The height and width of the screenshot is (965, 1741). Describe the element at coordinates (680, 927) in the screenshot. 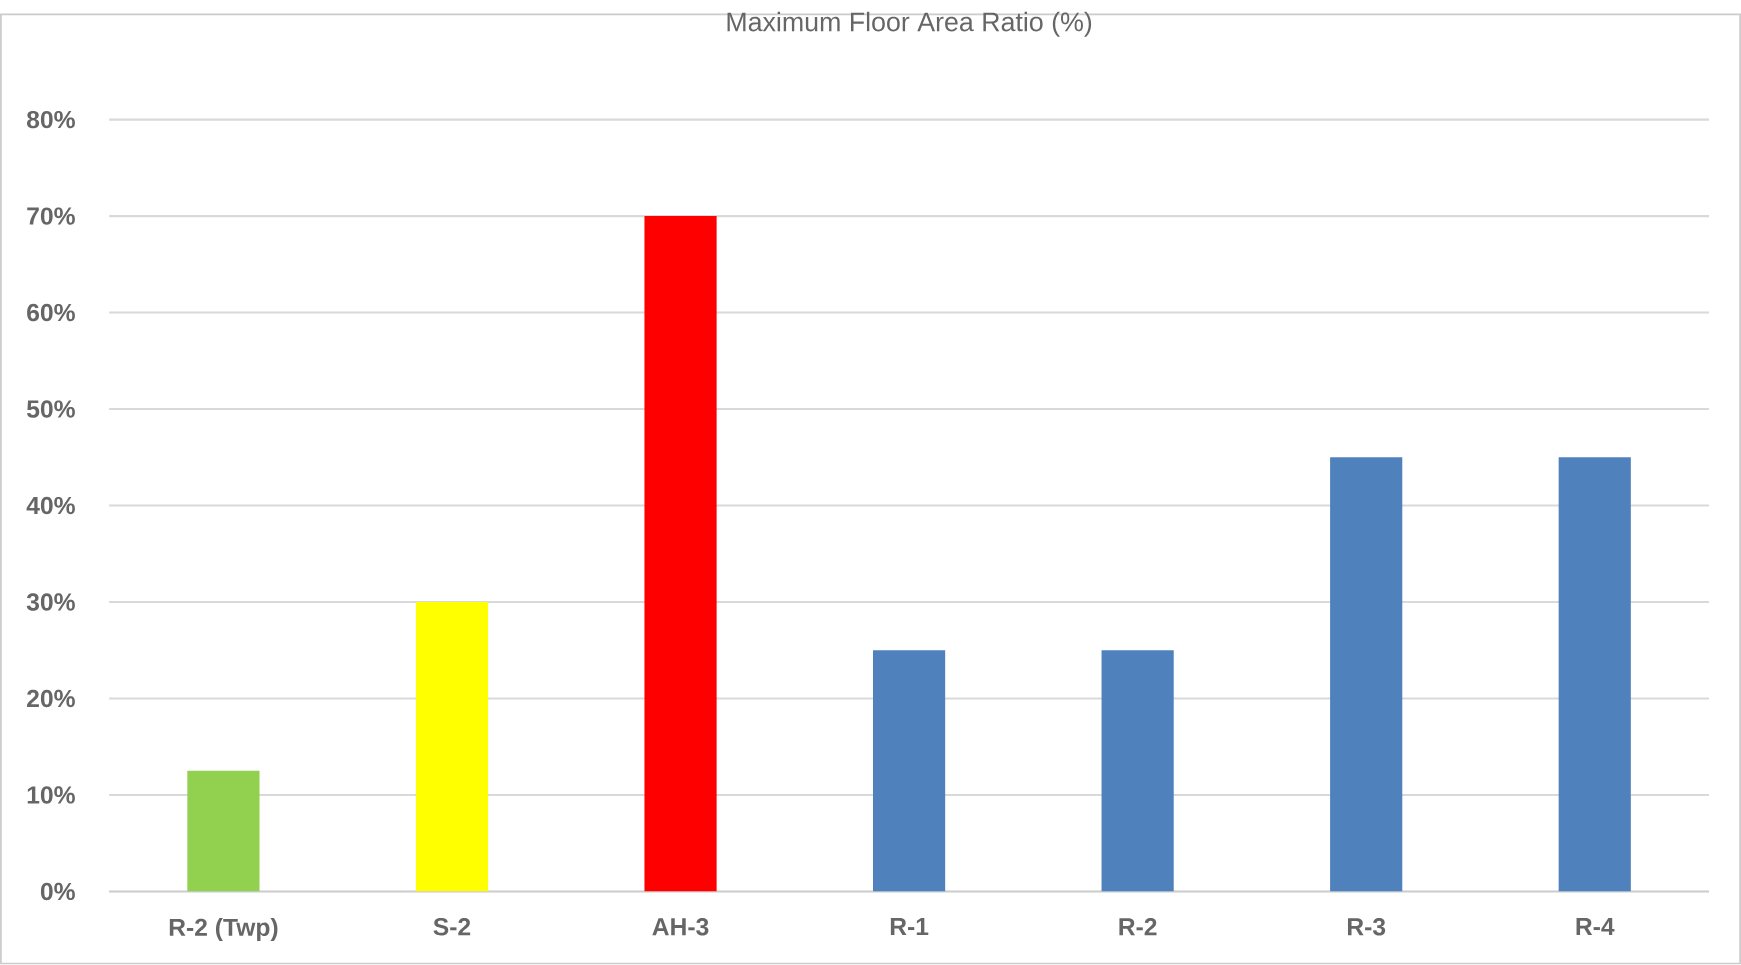

I see `x-tick-label: AH-3` at that location.